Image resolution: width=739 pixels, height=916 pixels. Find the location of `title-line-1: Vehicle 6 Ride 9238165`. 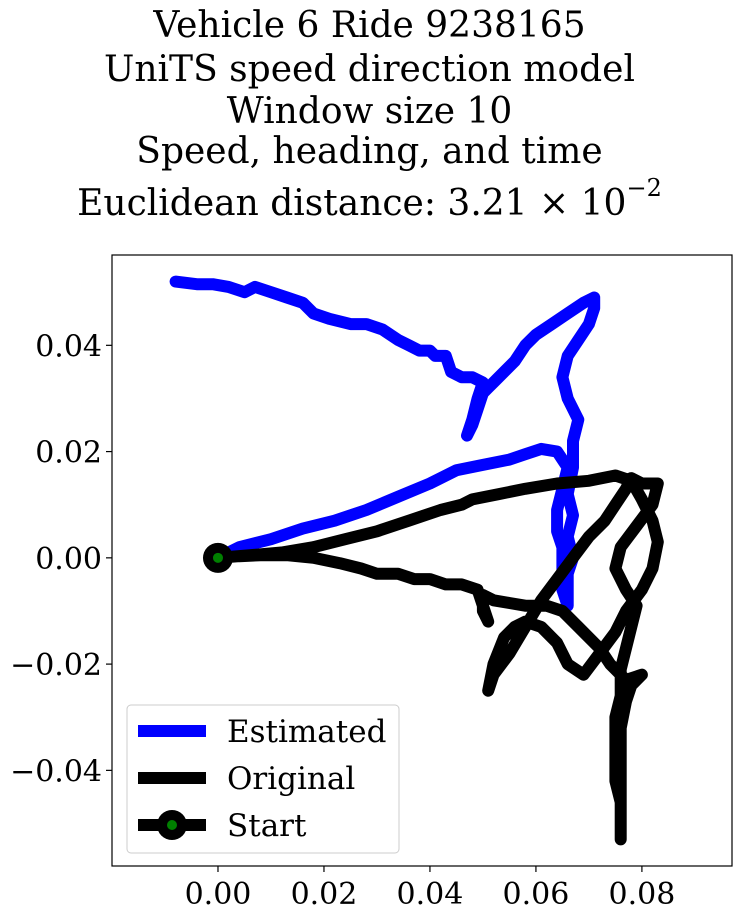

title-line-1: Vehicle 6 Ride 9238165 is located at coordinates (369, 25).